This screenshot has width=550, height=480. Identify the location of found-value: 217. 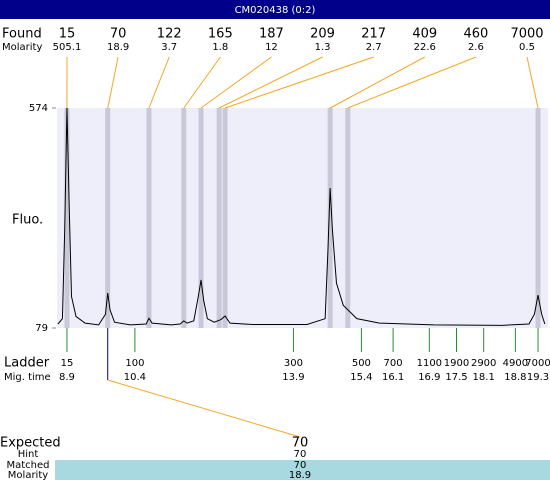
(373, 34).